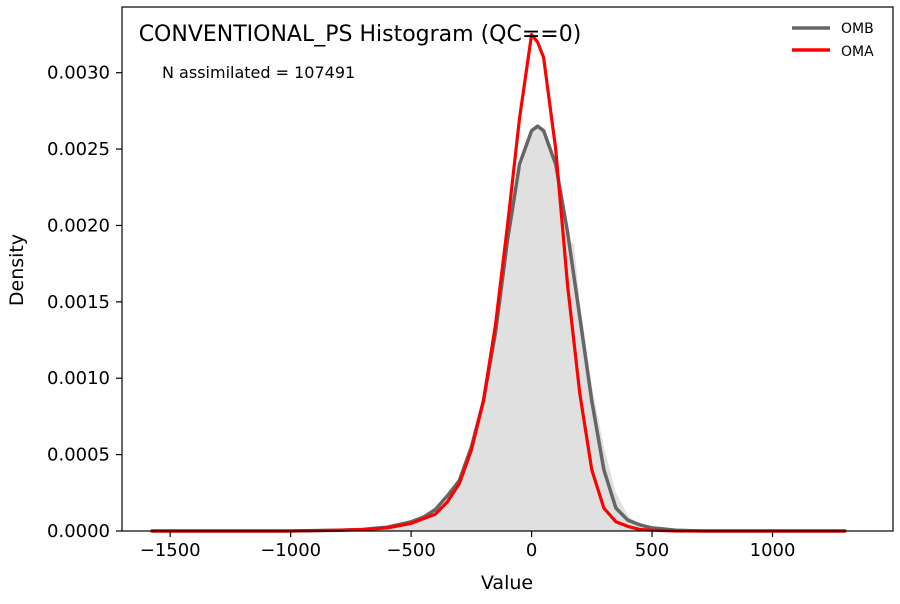 The image size is (900, 604). What do you see at coordinates (833, 40) in the screenshot?
I see `legend: OMB OMA` at bounding box center [833, 40].